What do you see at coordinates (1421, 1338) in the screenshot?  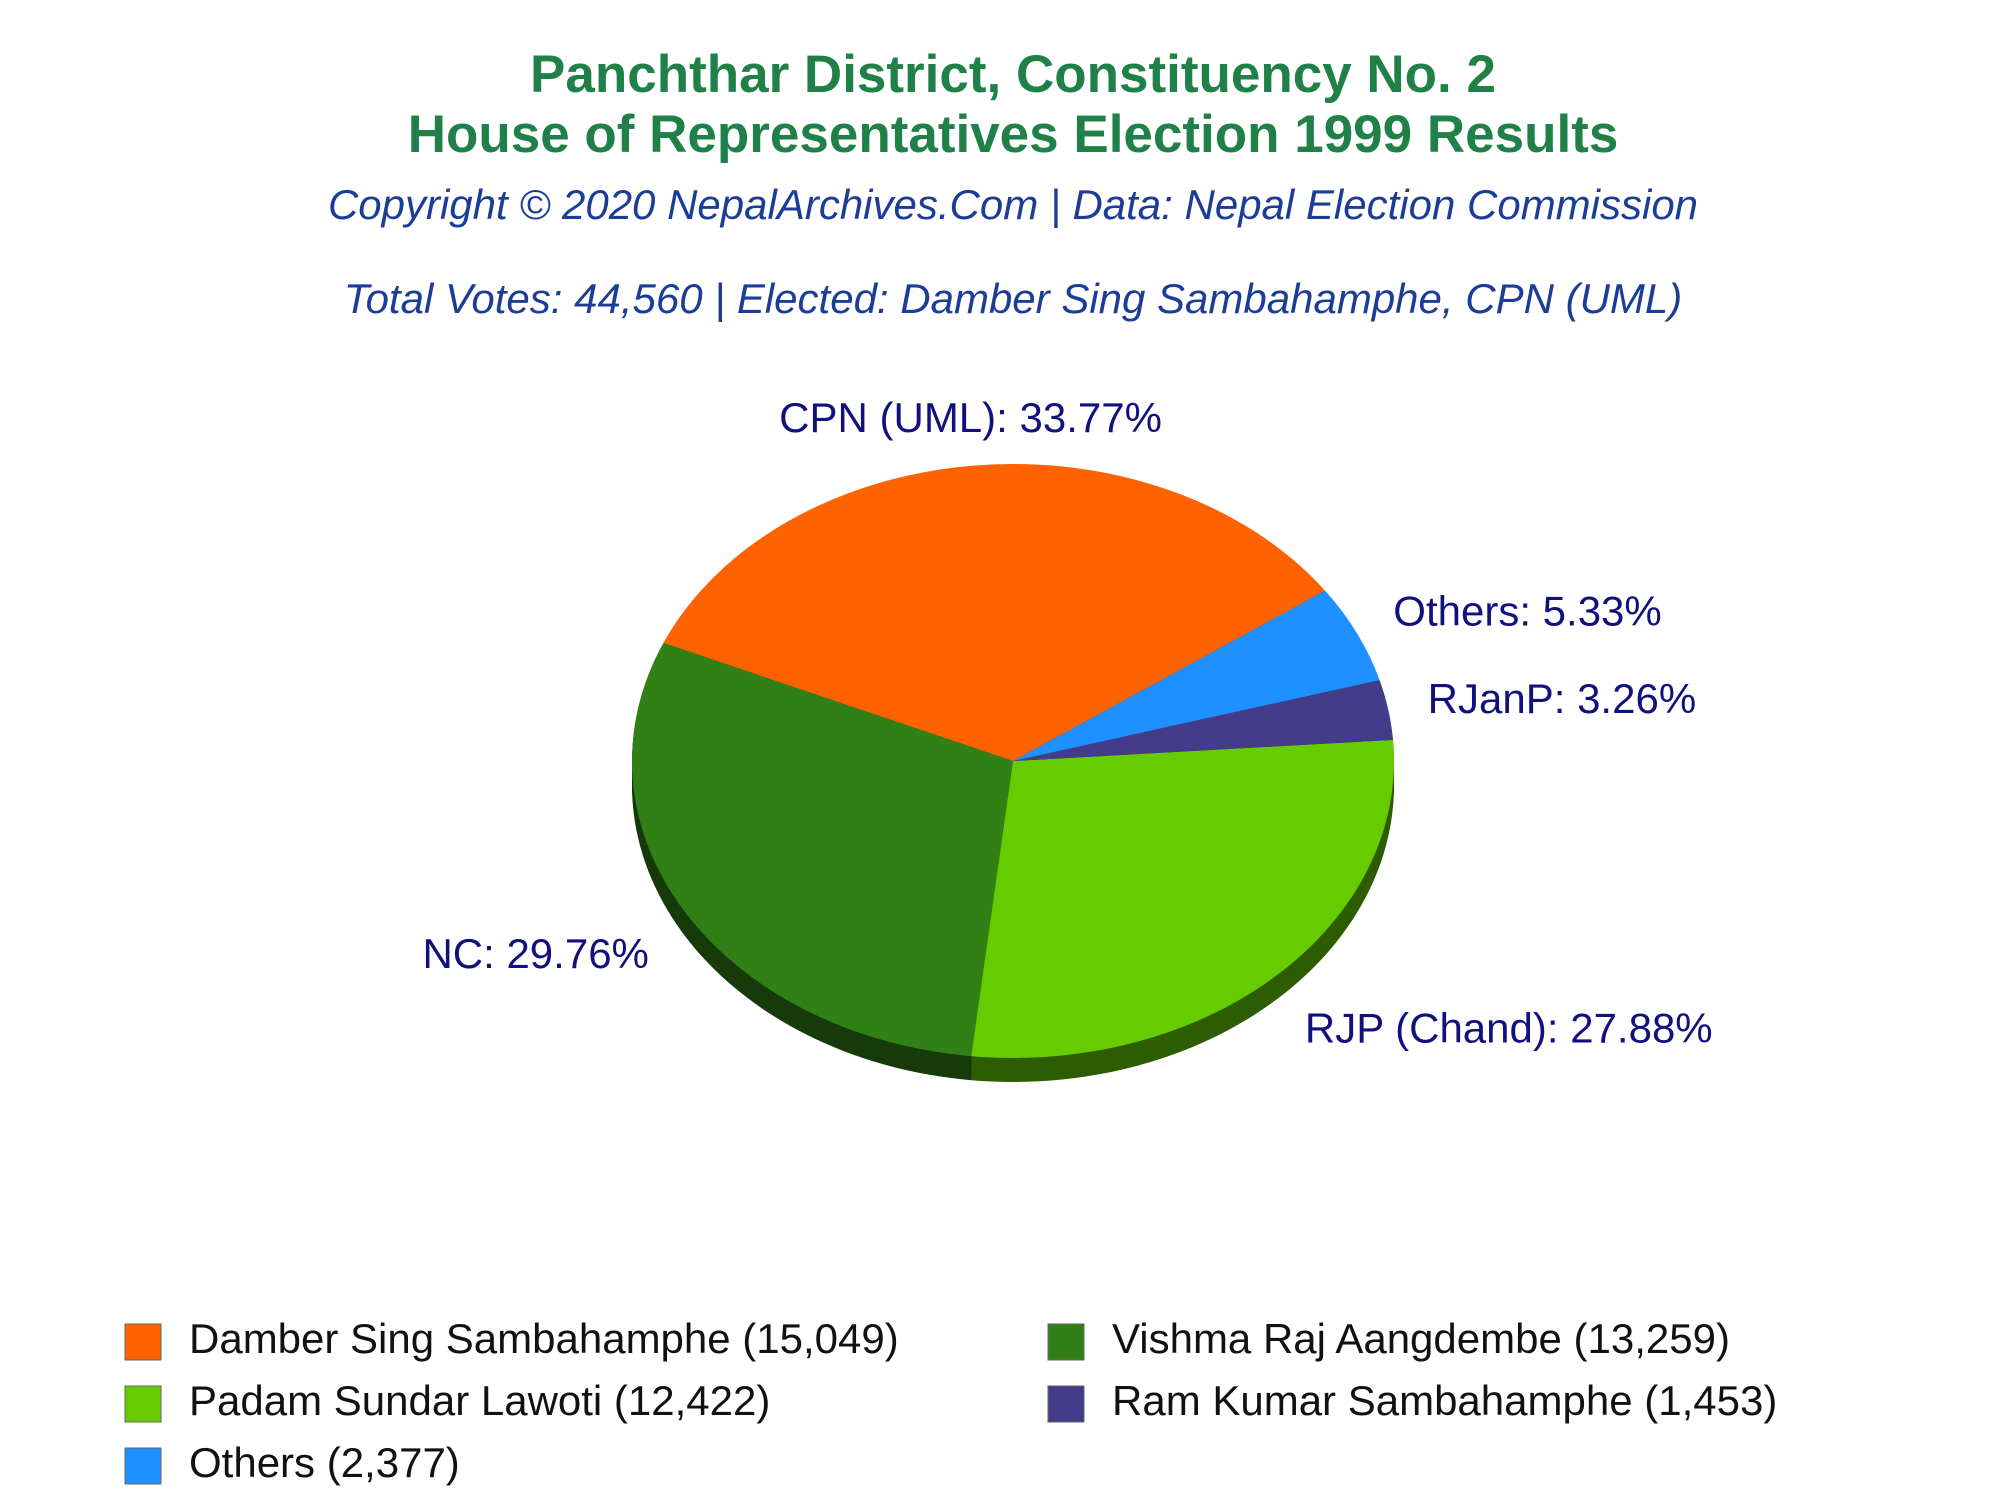 I see `legend-text: Vishma Raj Aangdembe (13,259)` at bounding box center [1421, 1338].